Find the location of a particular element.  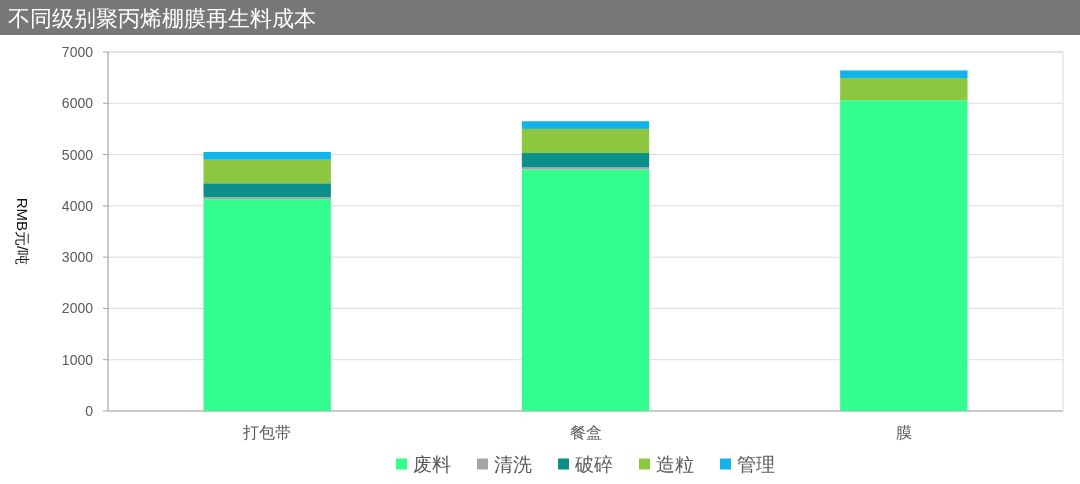

y-tick-label: 3000 is located at coordinates (77, 257).